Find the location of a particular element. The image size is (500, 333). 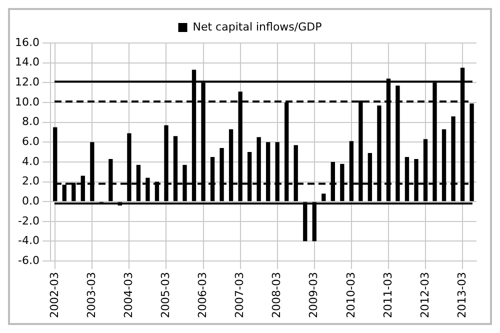

y-tick-label: 14.0 is located at coordinates (27, 62).